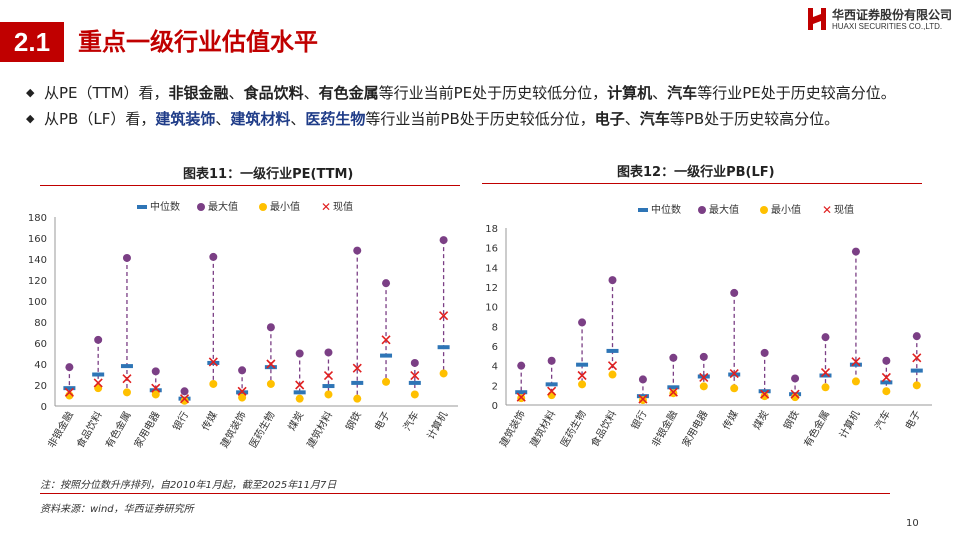 Image resolution: width=960 pixels, height=540 pixels. What do you see at coordinates (630, 93) in the screenshot?
I see `bullet-text-run: 计算机` at bounding box center [630, 93].